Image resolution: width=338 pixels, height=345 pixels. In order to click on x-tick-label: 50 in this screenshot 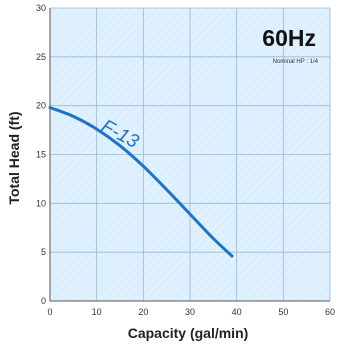, I will do `click(283, 312)`.